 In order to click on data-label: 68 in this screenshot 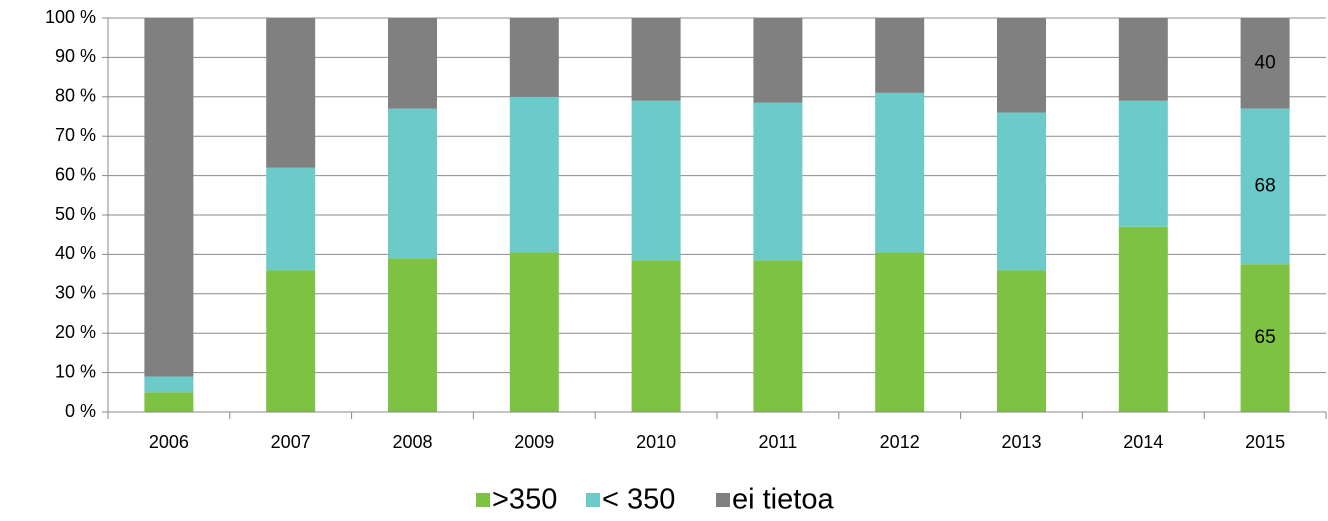, I will do `click(1265, 185)`.